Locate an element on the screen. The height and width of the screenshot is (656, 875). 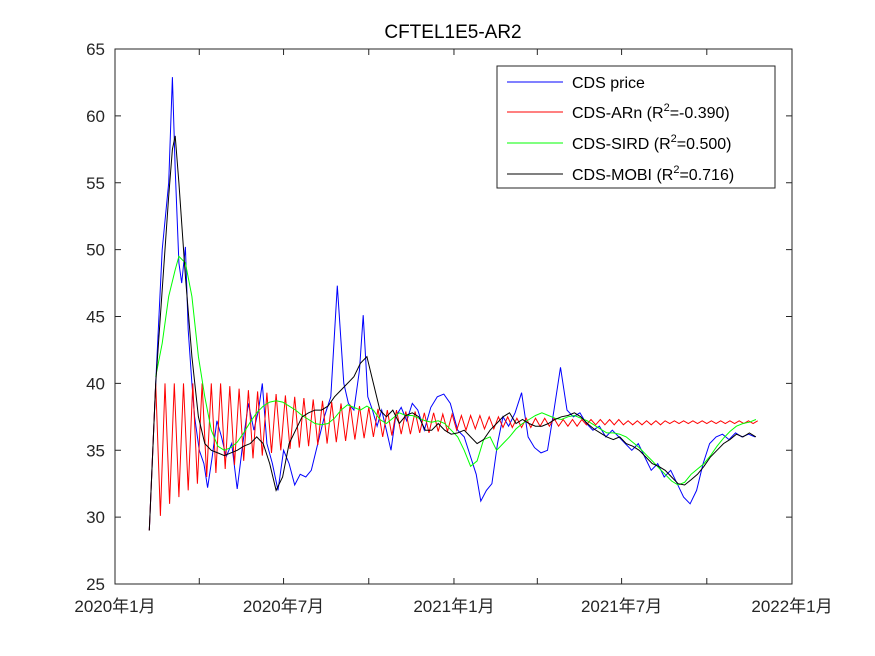
y-tick-label-35: 35 is located at coordinates (95, 450).